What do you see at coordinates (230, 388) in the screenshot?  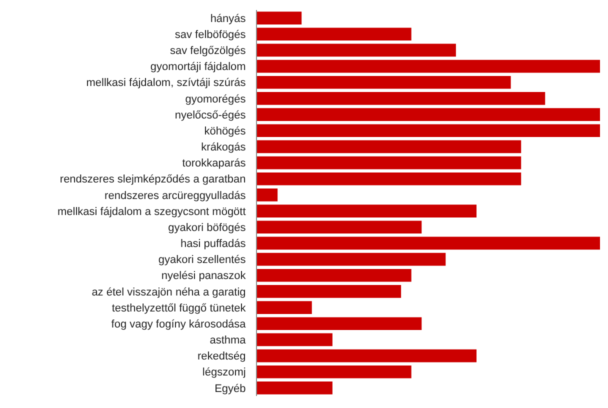 I see `y-tick-label: Egyéb` at bounding box center [230, 388].